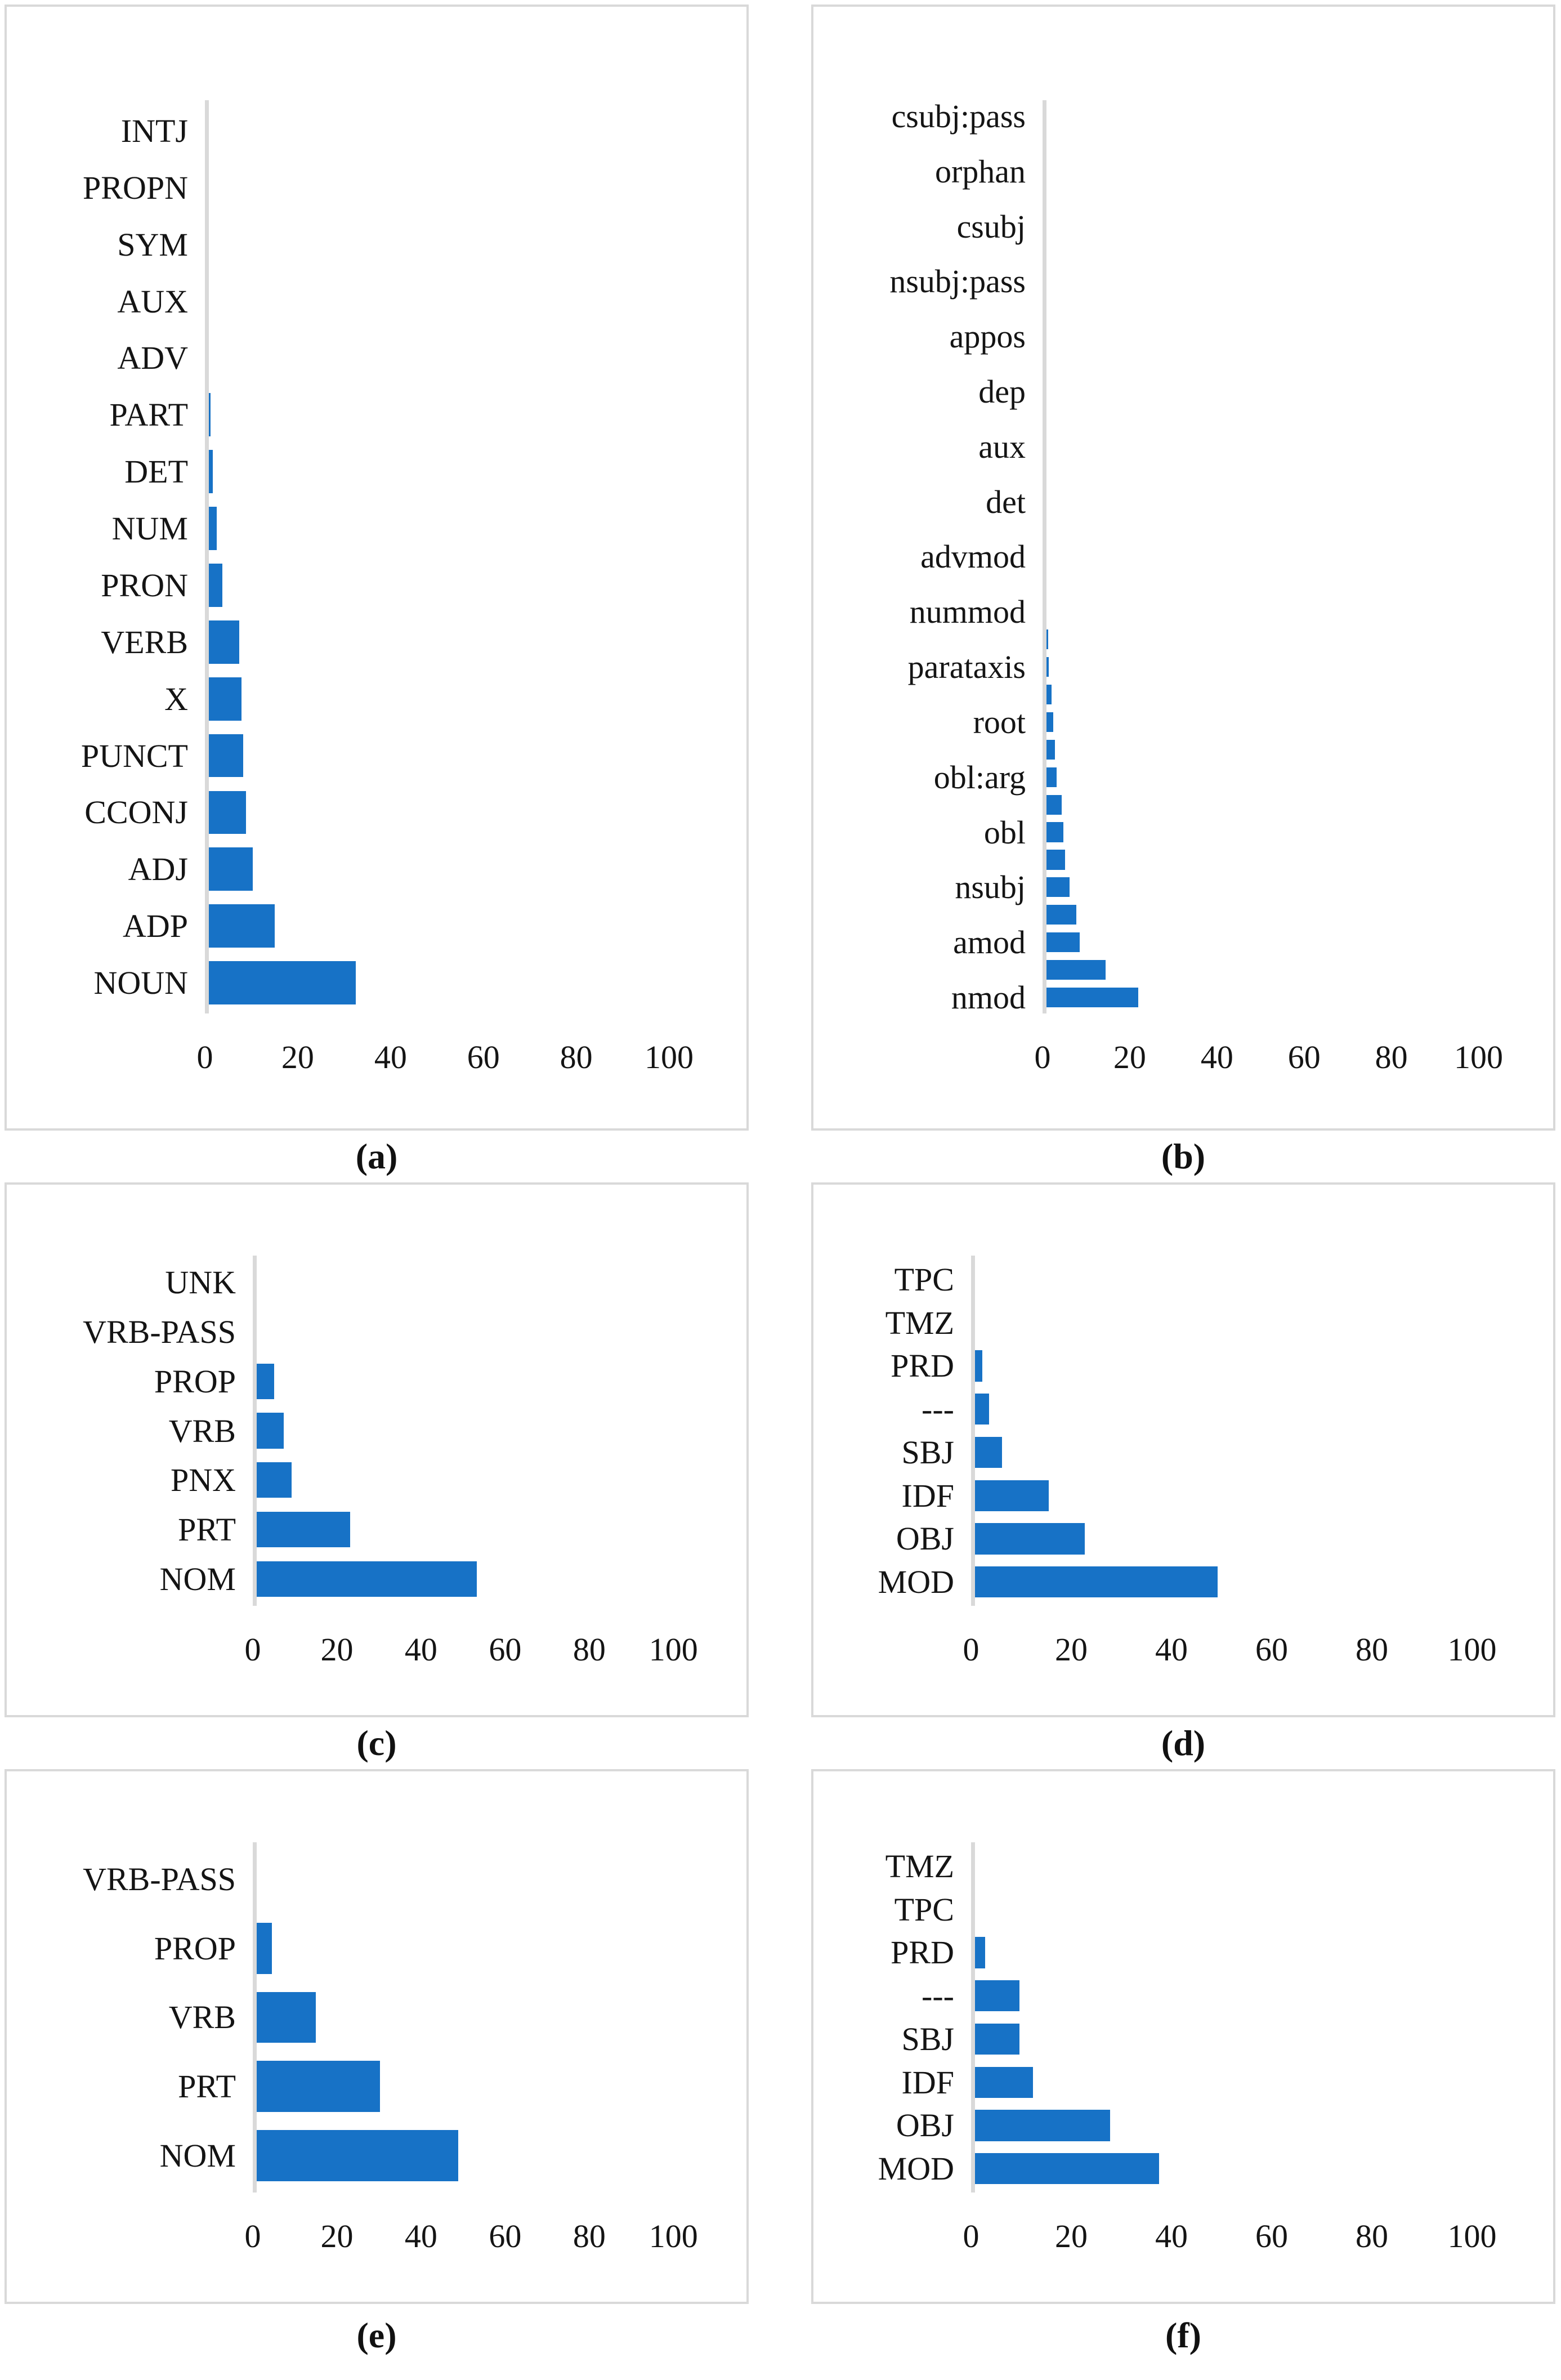 The height and width of the screenshot is (2380, 1561). What do you see at coordinates (979, 777) in the screenshot?
I see `category-label: obl:arg` at bounding box center [979, 777].